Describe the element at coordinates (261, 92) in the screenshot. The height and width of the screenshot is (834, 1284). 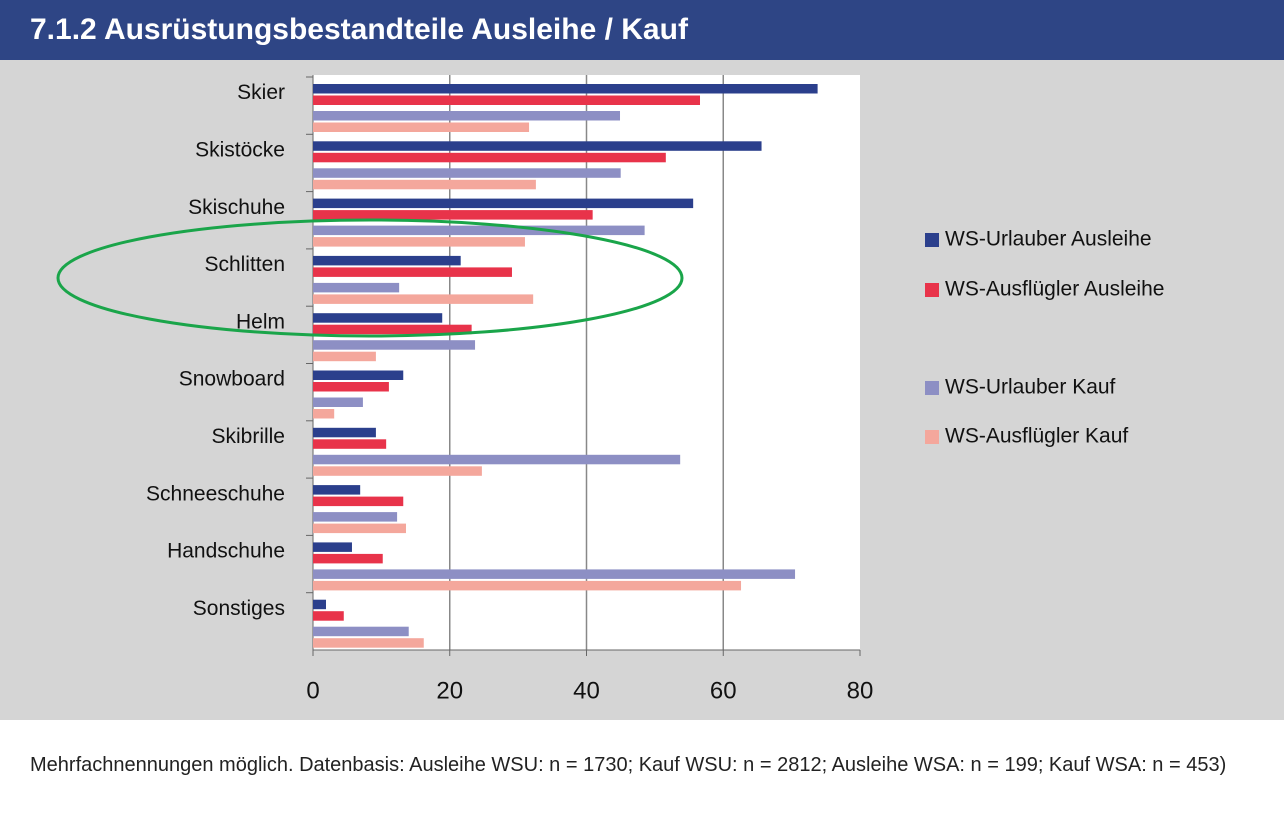
I see `y-tick-label: Skier` at that location.